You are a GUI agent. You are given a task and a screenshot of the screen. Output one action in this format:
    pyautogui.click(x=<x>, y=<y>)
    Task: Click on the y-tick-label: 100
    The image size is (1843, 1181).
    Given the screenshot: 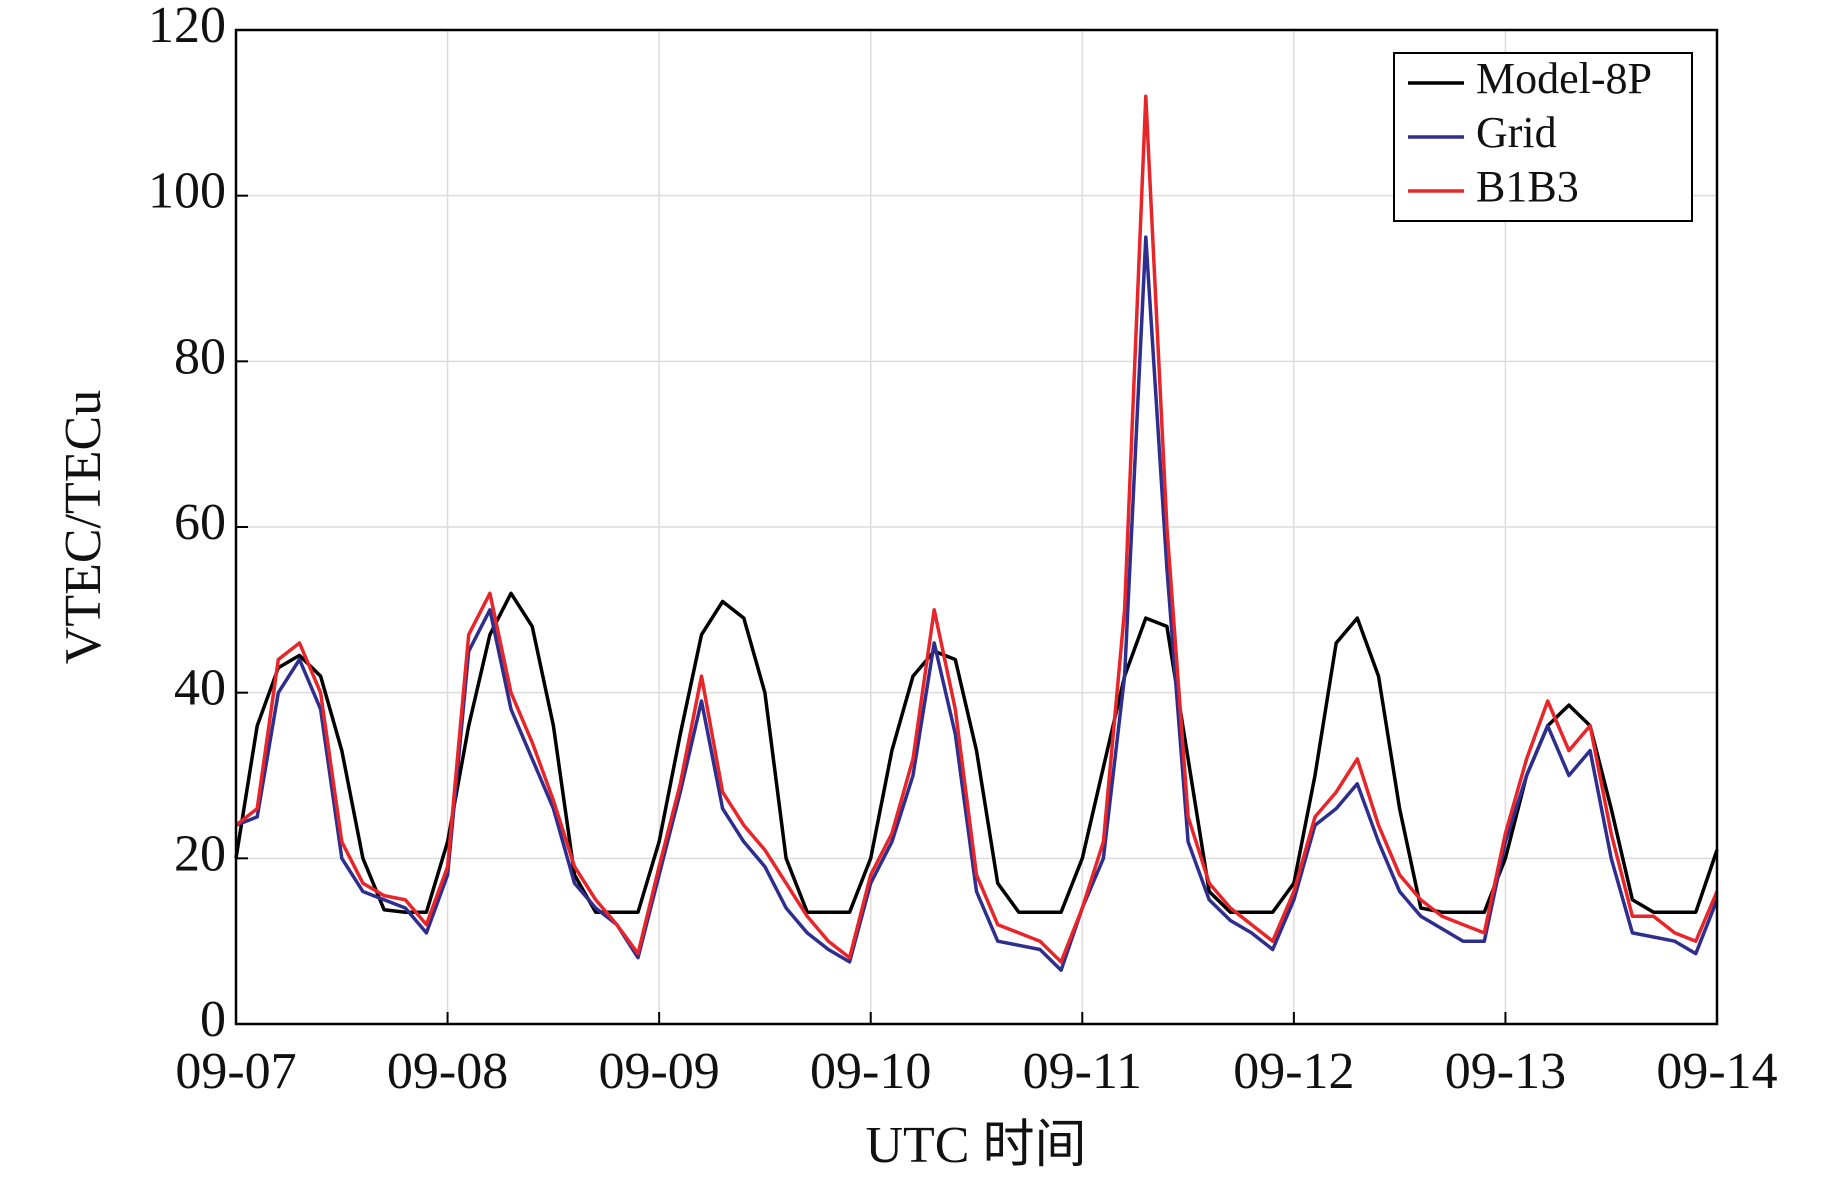 What is the action you would take?
    pyautogui.click(x=187, y=191)
    